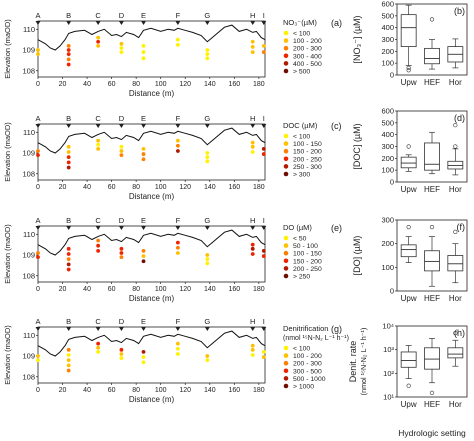 This screenshot has width=474, height=441. What do you see at coordinates (387, 146) in the screenshot?
I see `y-tick-label: 300` at bounding box center [387, 146].